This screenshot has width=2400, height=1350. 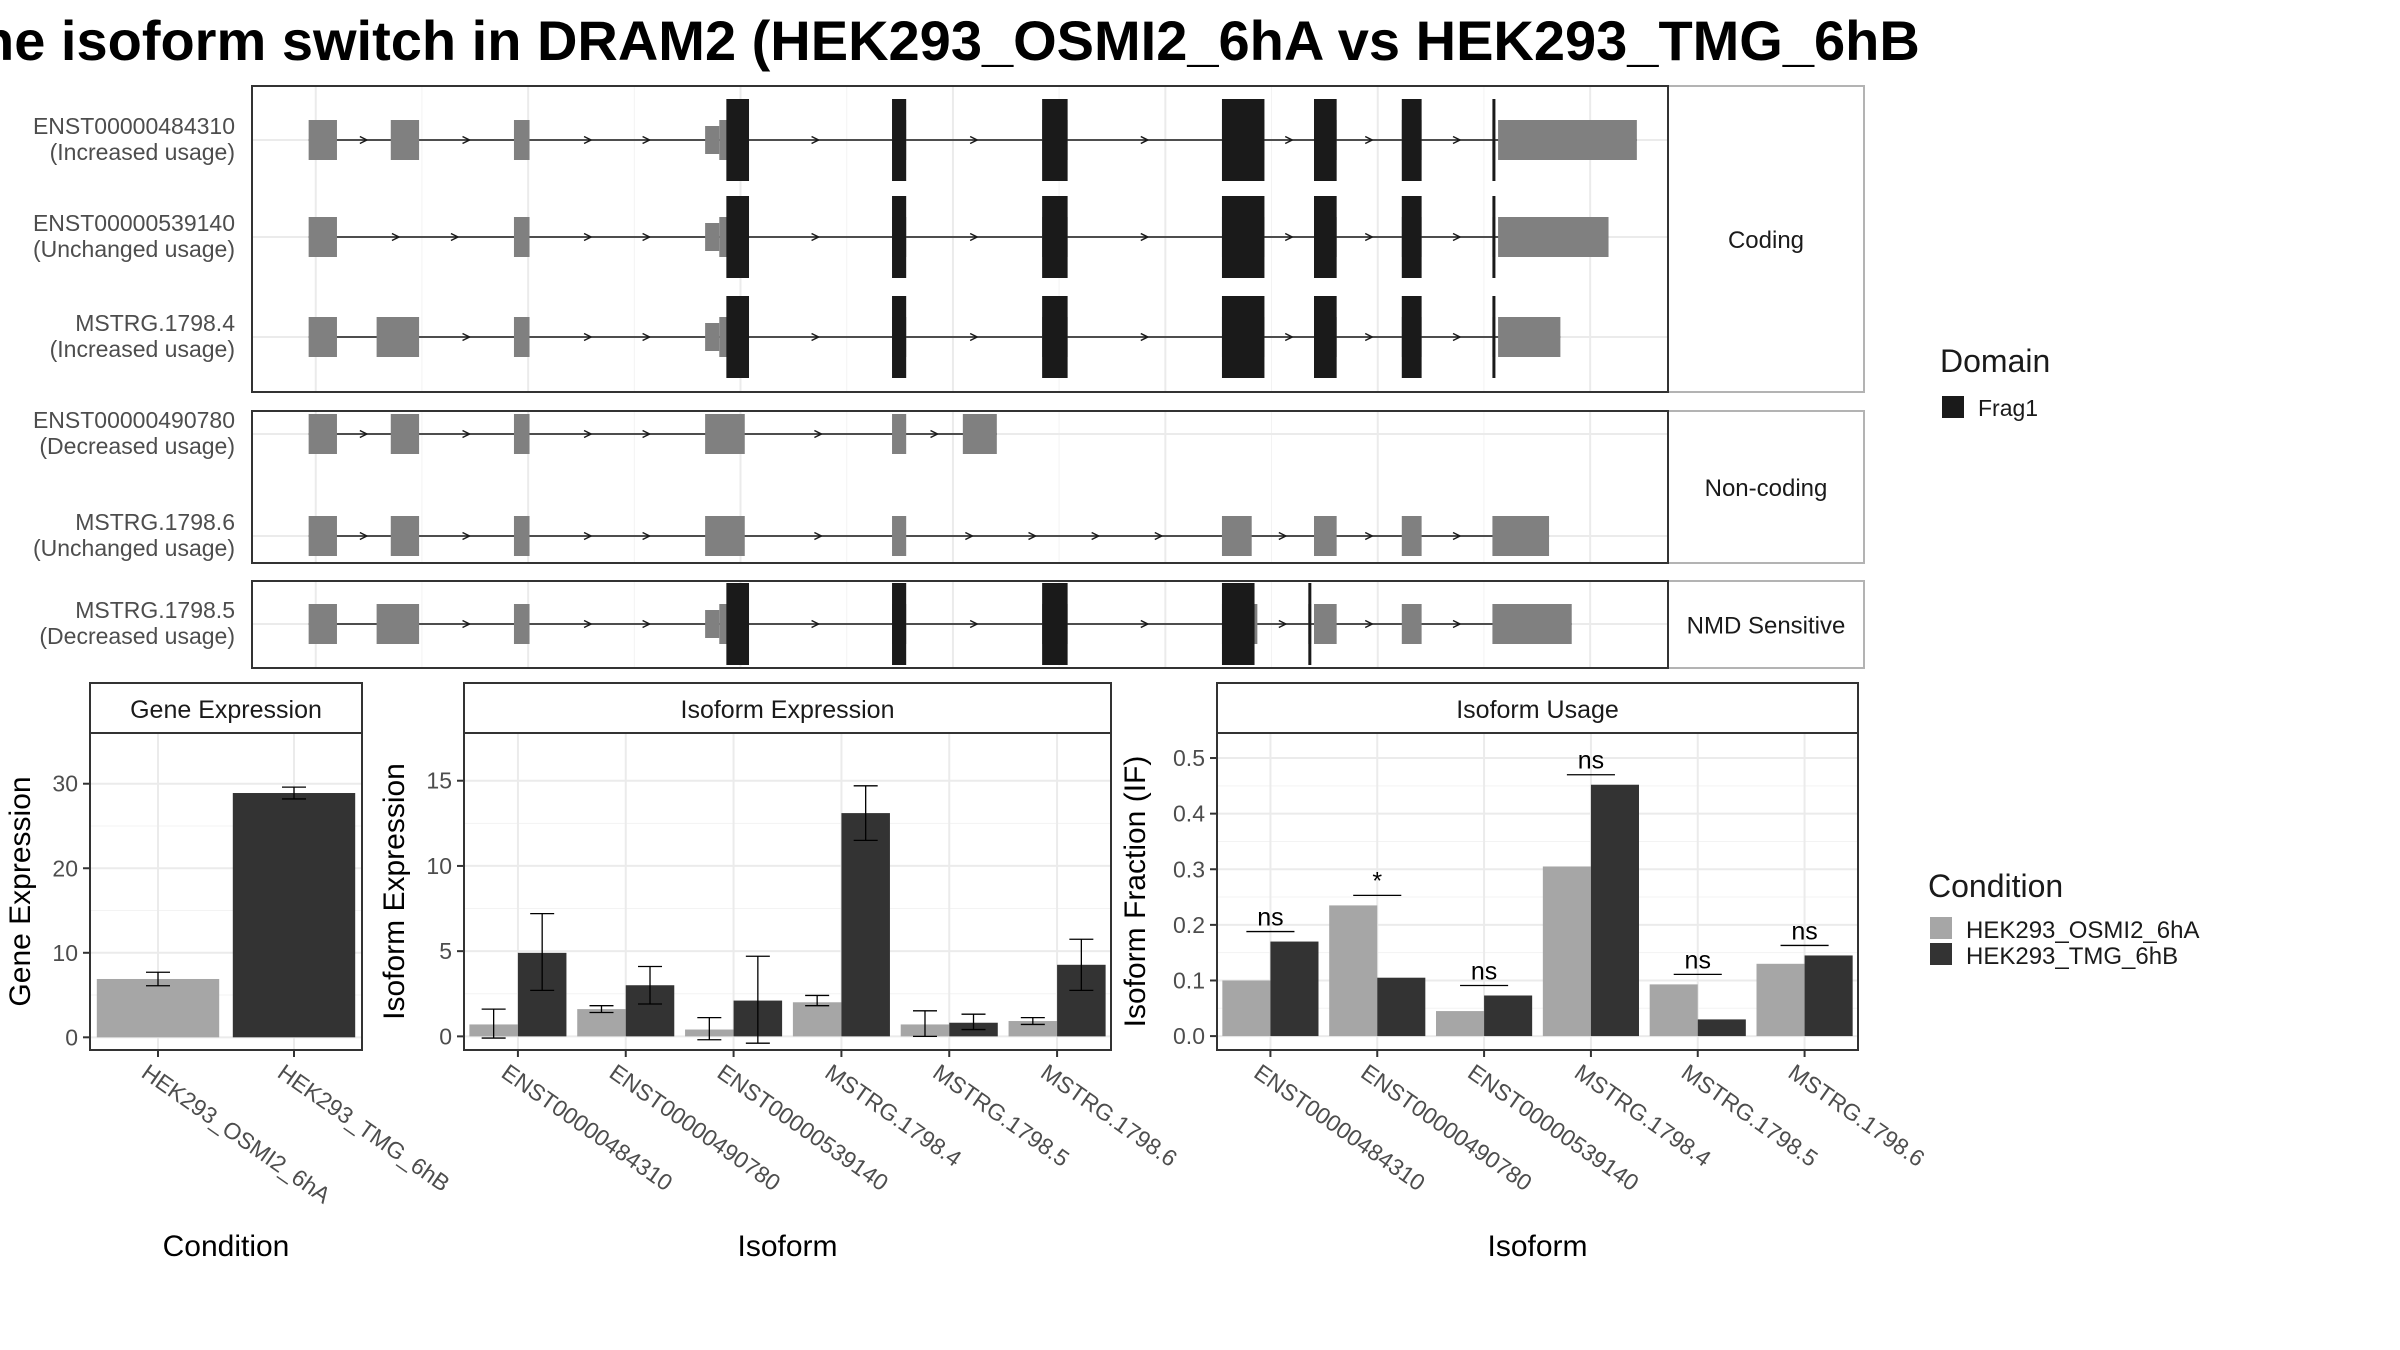 I want to click on y-tick-label: 30, so click(x=65, y=784).